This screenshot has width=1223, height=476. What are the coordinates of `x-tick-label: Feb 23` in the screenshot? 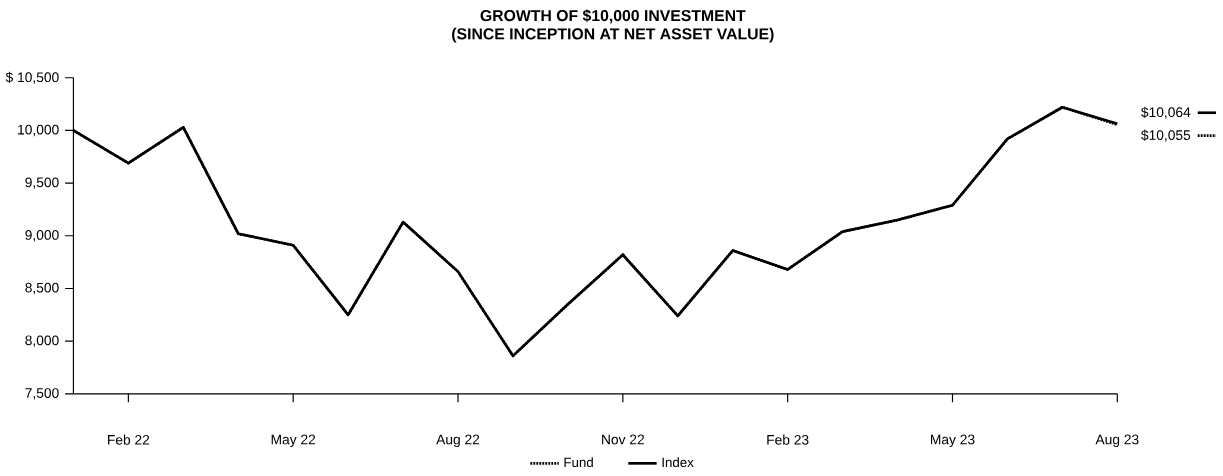 It's located at (788, 439).